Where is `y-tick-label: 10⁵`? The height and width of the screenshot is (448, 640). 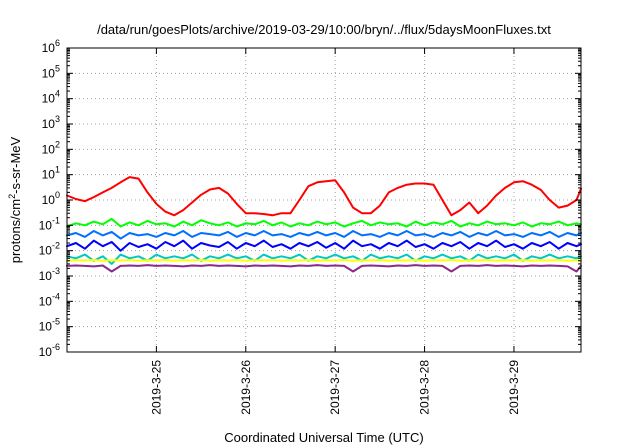
y-tick-label: 10⁵ is located at coordinates (51, 71).